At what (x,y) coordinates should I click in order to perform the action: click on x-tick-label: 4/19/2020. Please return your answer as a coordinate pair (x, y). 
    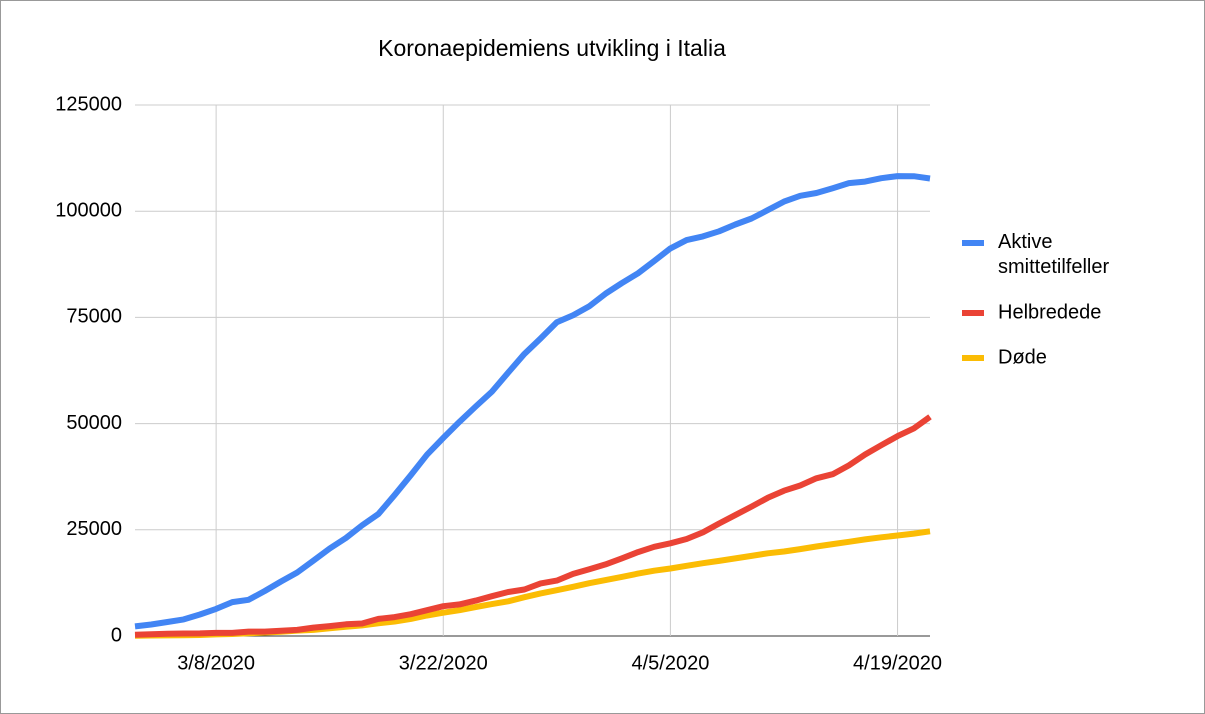
    Looking at the image, I should click on (897, 663).